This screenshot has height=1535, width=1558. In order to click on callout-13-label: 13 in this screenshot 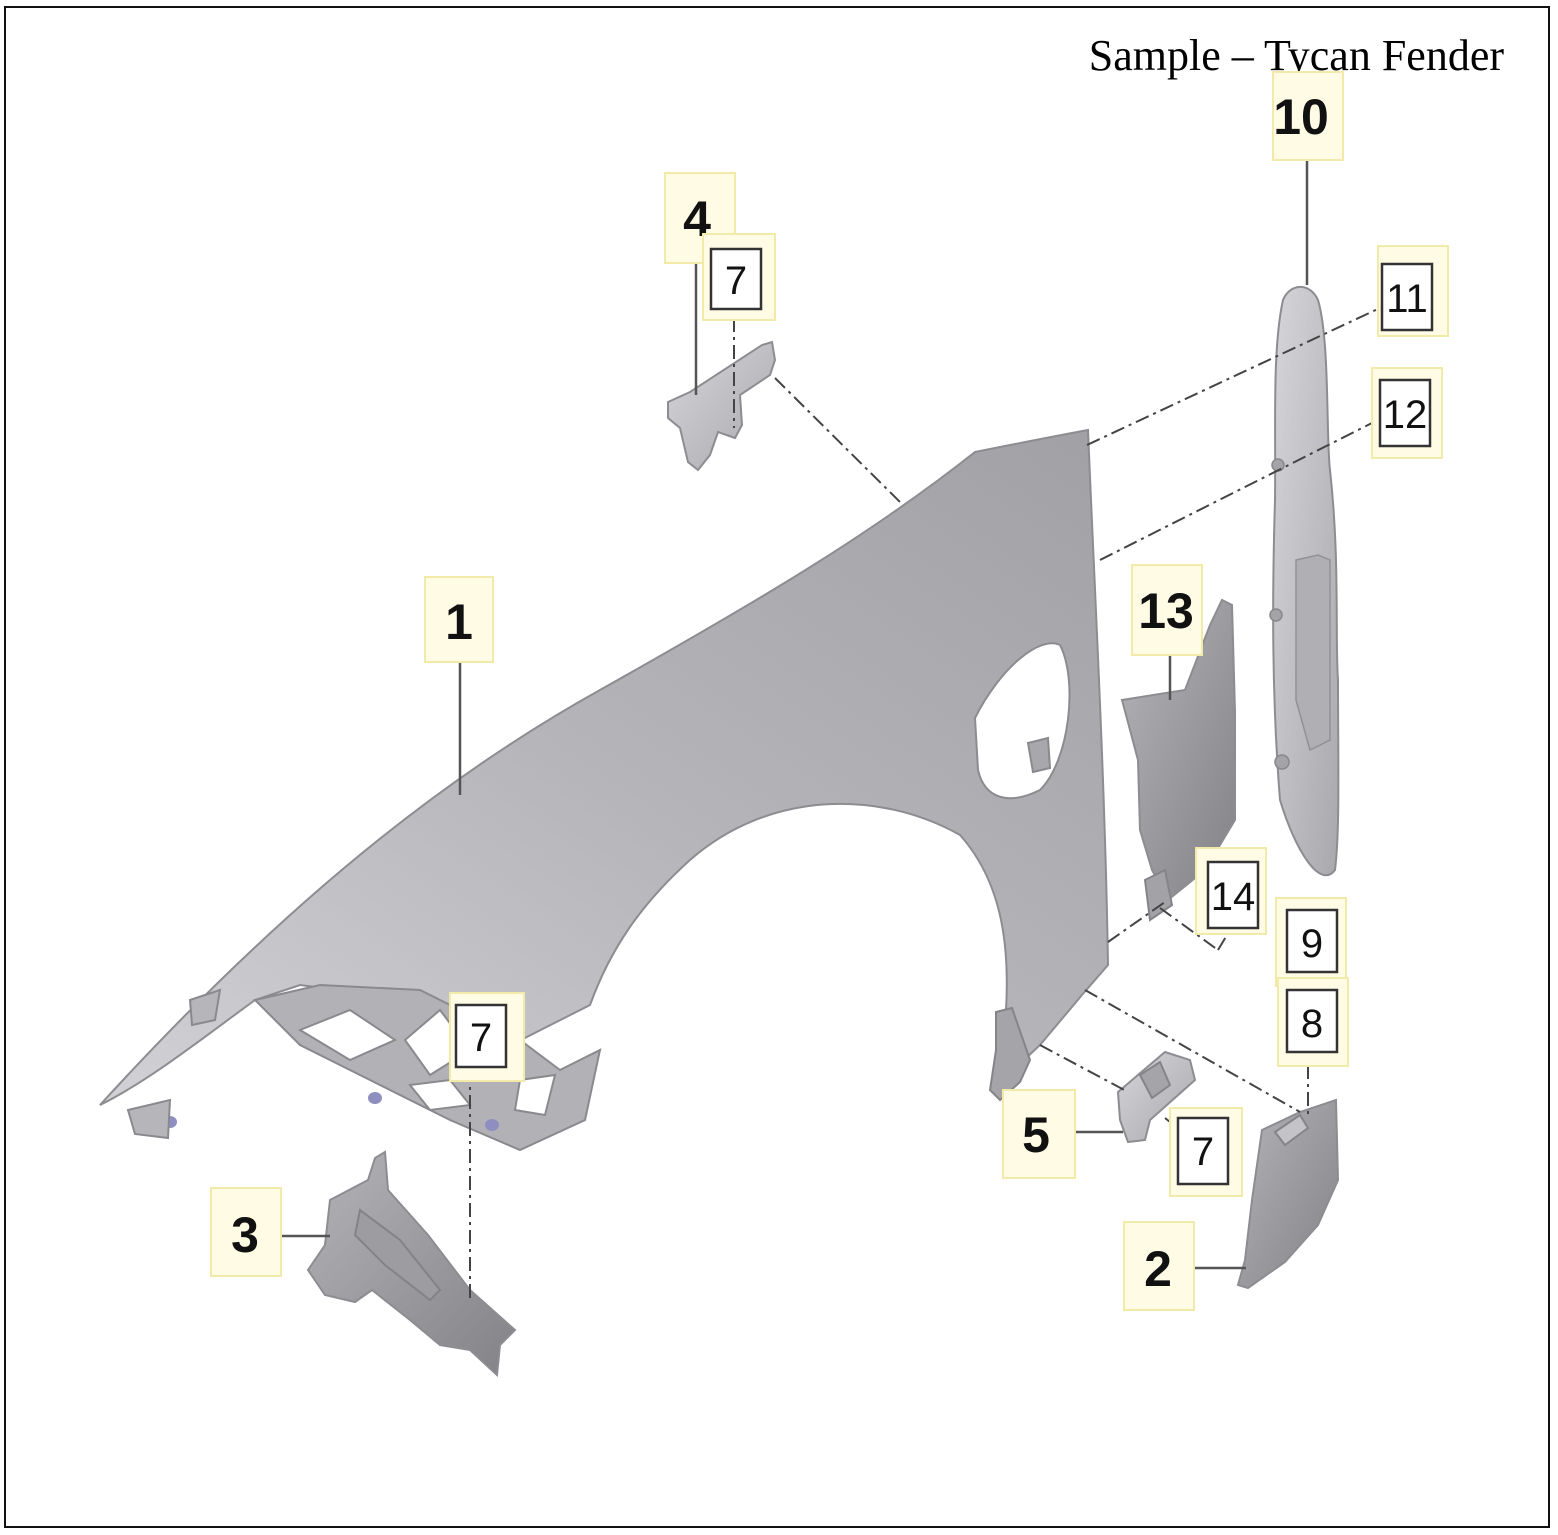, I will do `click(1166, 611)`.